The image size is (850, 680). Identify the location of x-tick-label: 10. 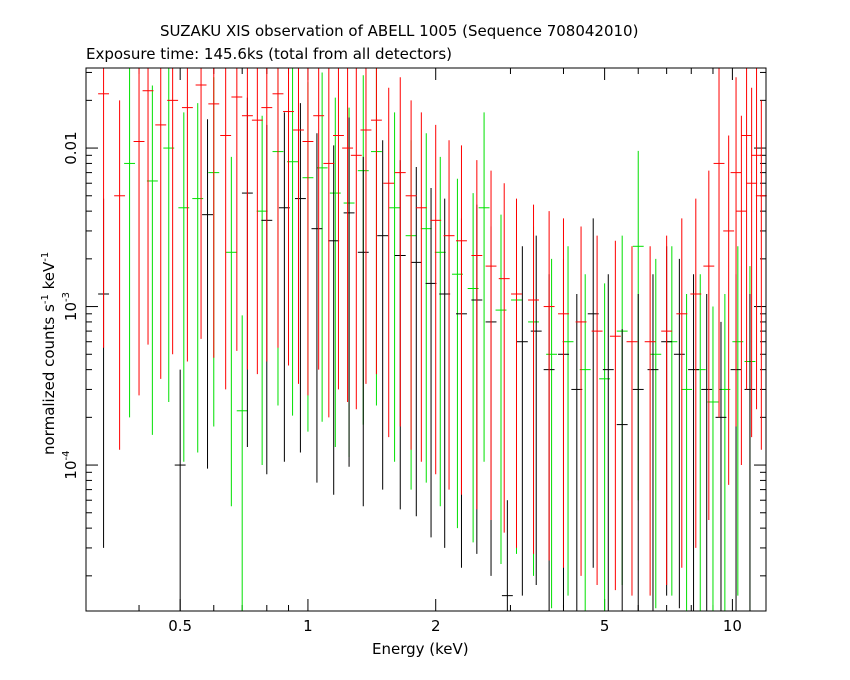
(732, 626).